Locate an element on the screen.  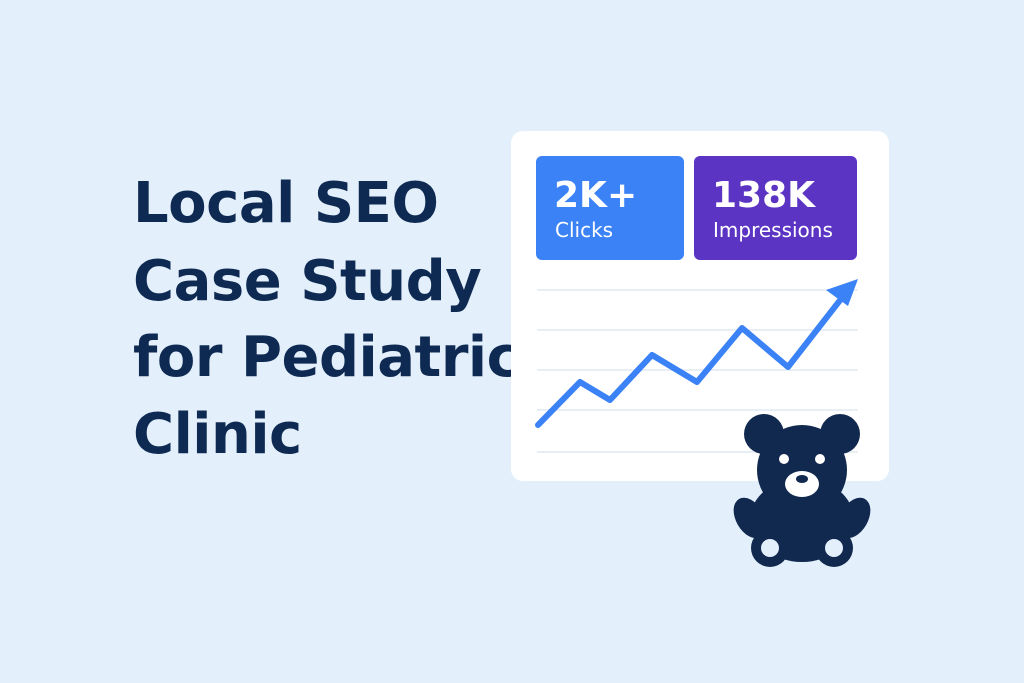
stat-value: 2K+ is located at coordinates (595, 195).